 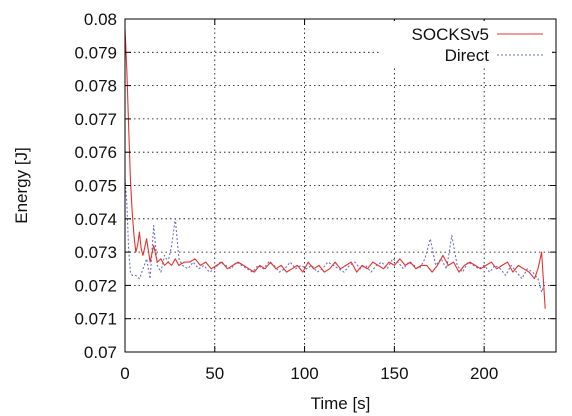 I want to click on y-tick-label: 0.073, so click(x=95, y=252).